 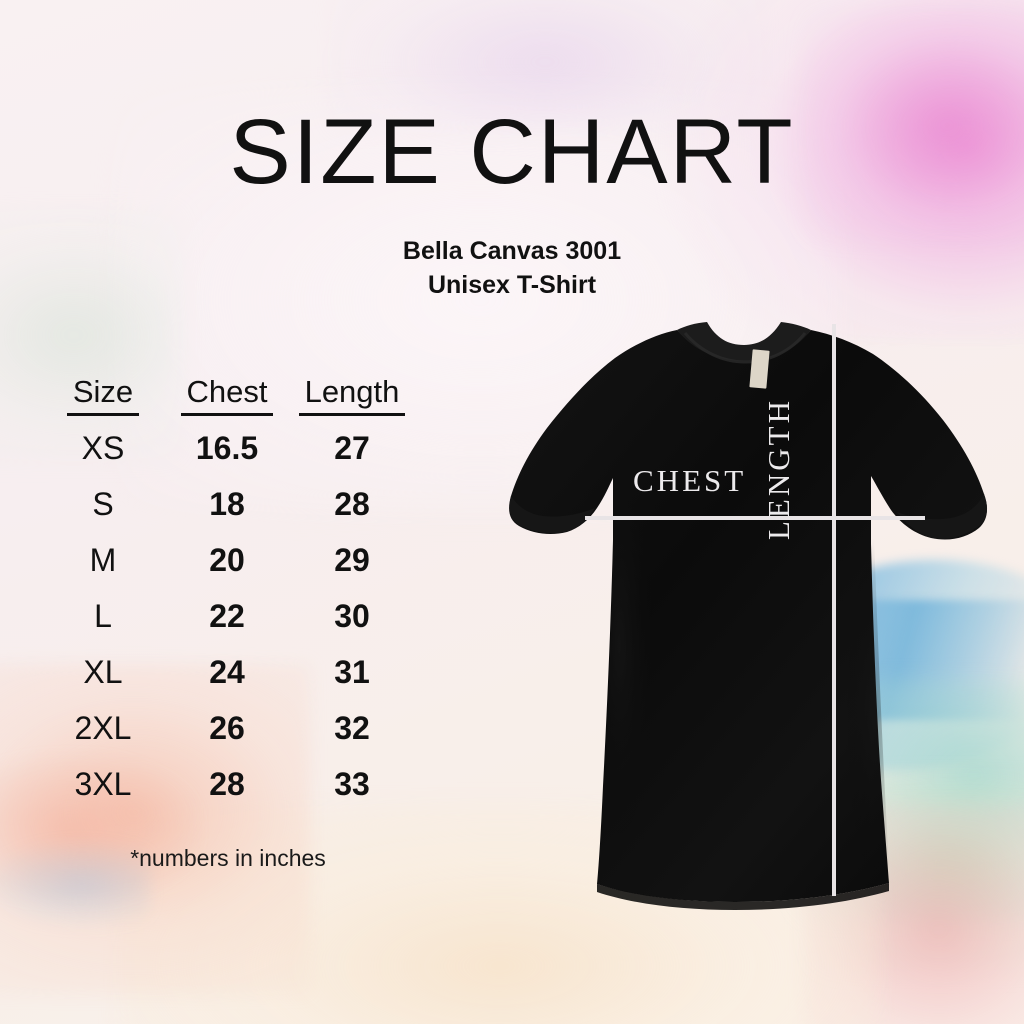 What do you see at coordinates (512, 152) in the screenshot?
I see `page-title: SIZE CHART` at bounding box center [512, 152].